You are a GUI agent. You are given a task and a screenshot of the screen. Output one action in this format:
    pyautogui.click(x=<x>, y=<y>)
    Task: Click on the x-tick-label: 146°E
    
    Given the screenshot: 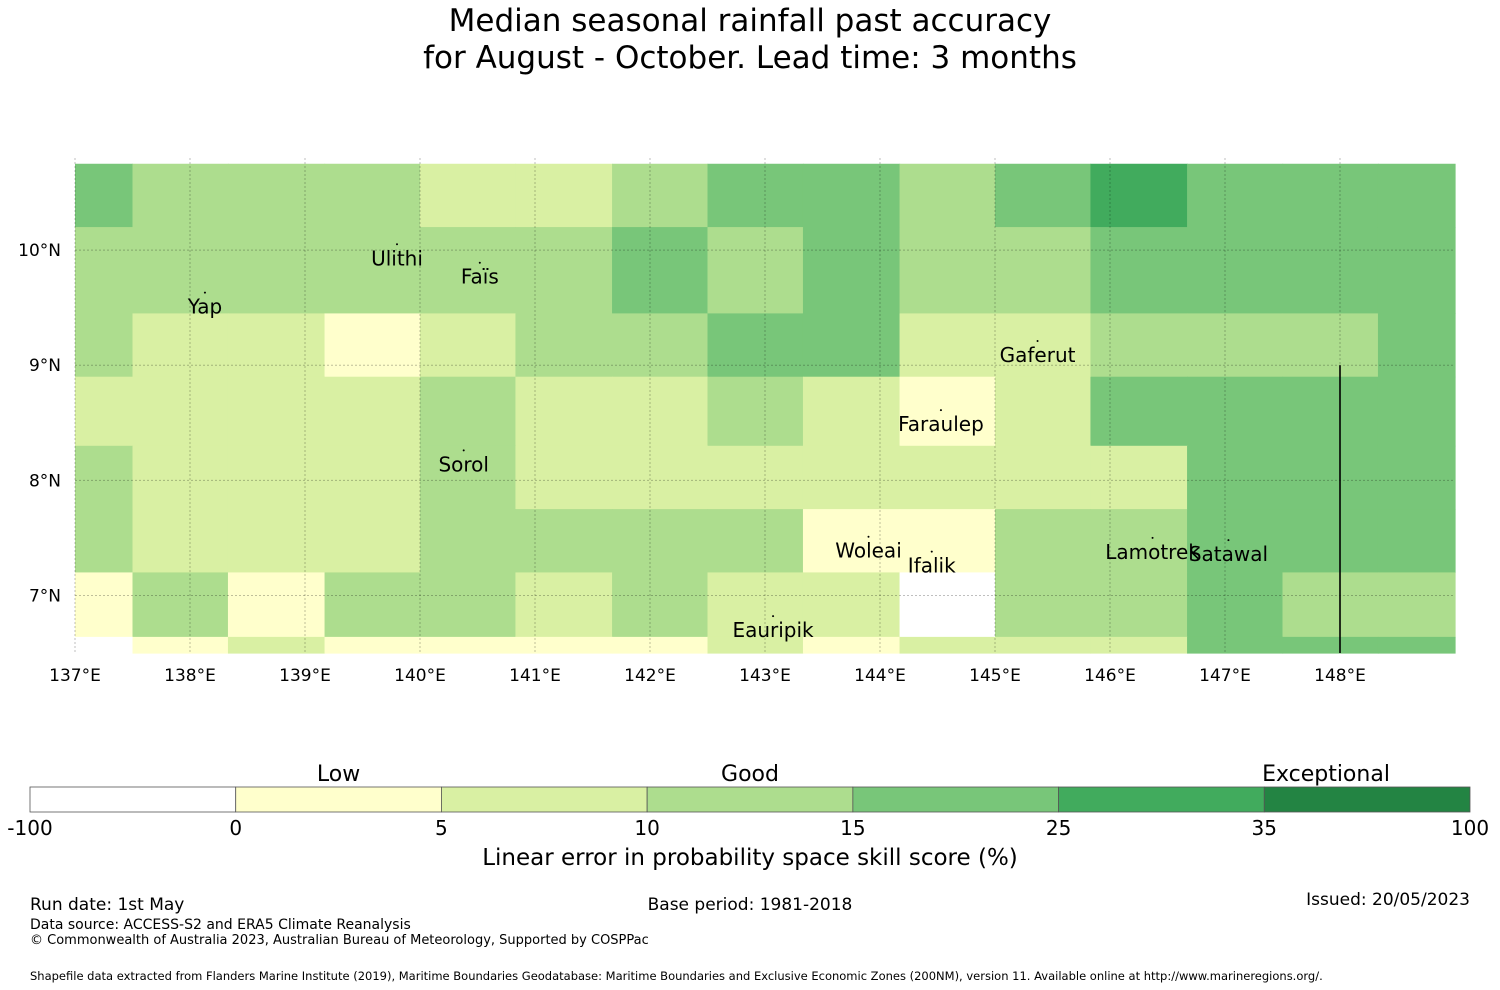 What is the action you would take?
    pyautogui.click(x=1110, y=676)
    